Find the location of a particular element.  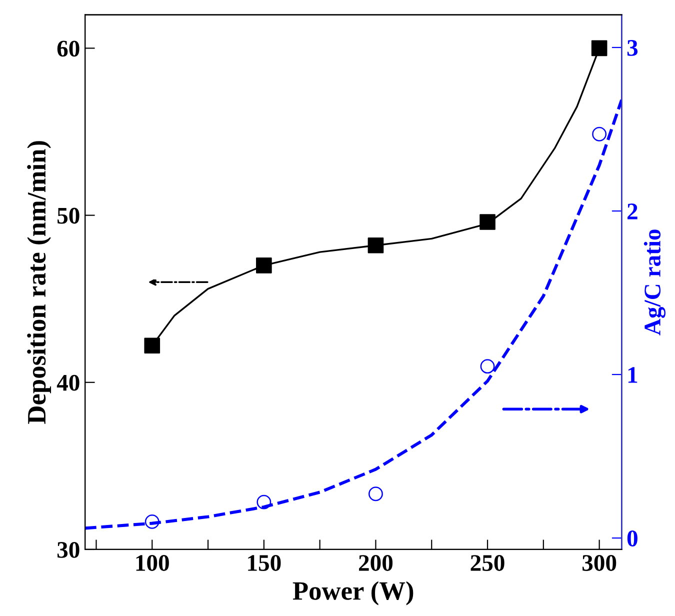

y2-tick-label: 3 is located at coordinates (632, 48).